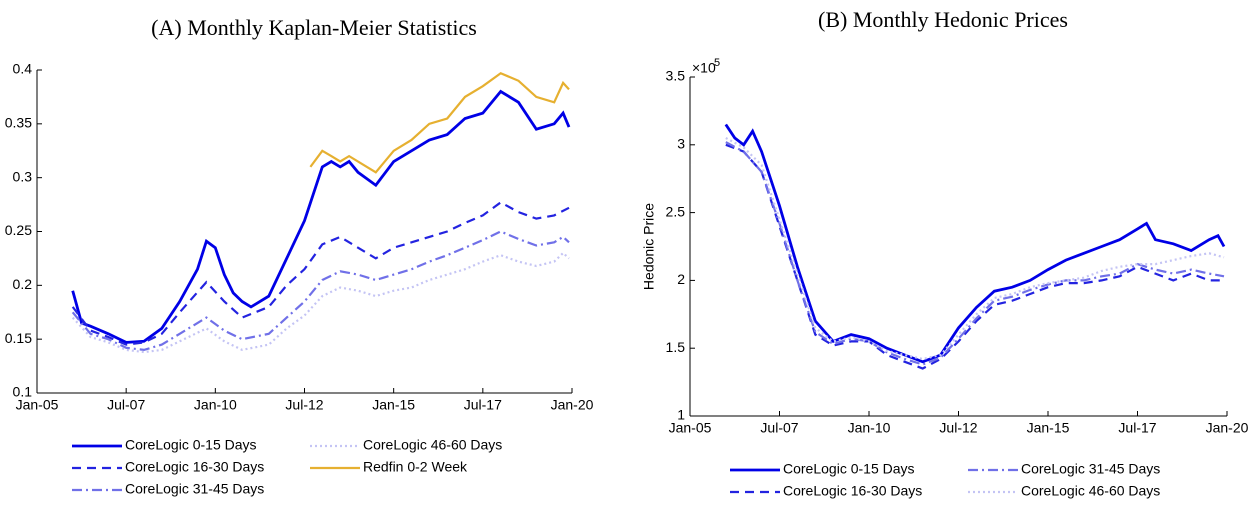 This screenshot has width=1260, height=511. I want to click on y-tick-label: 0.4, so click(23, 69).